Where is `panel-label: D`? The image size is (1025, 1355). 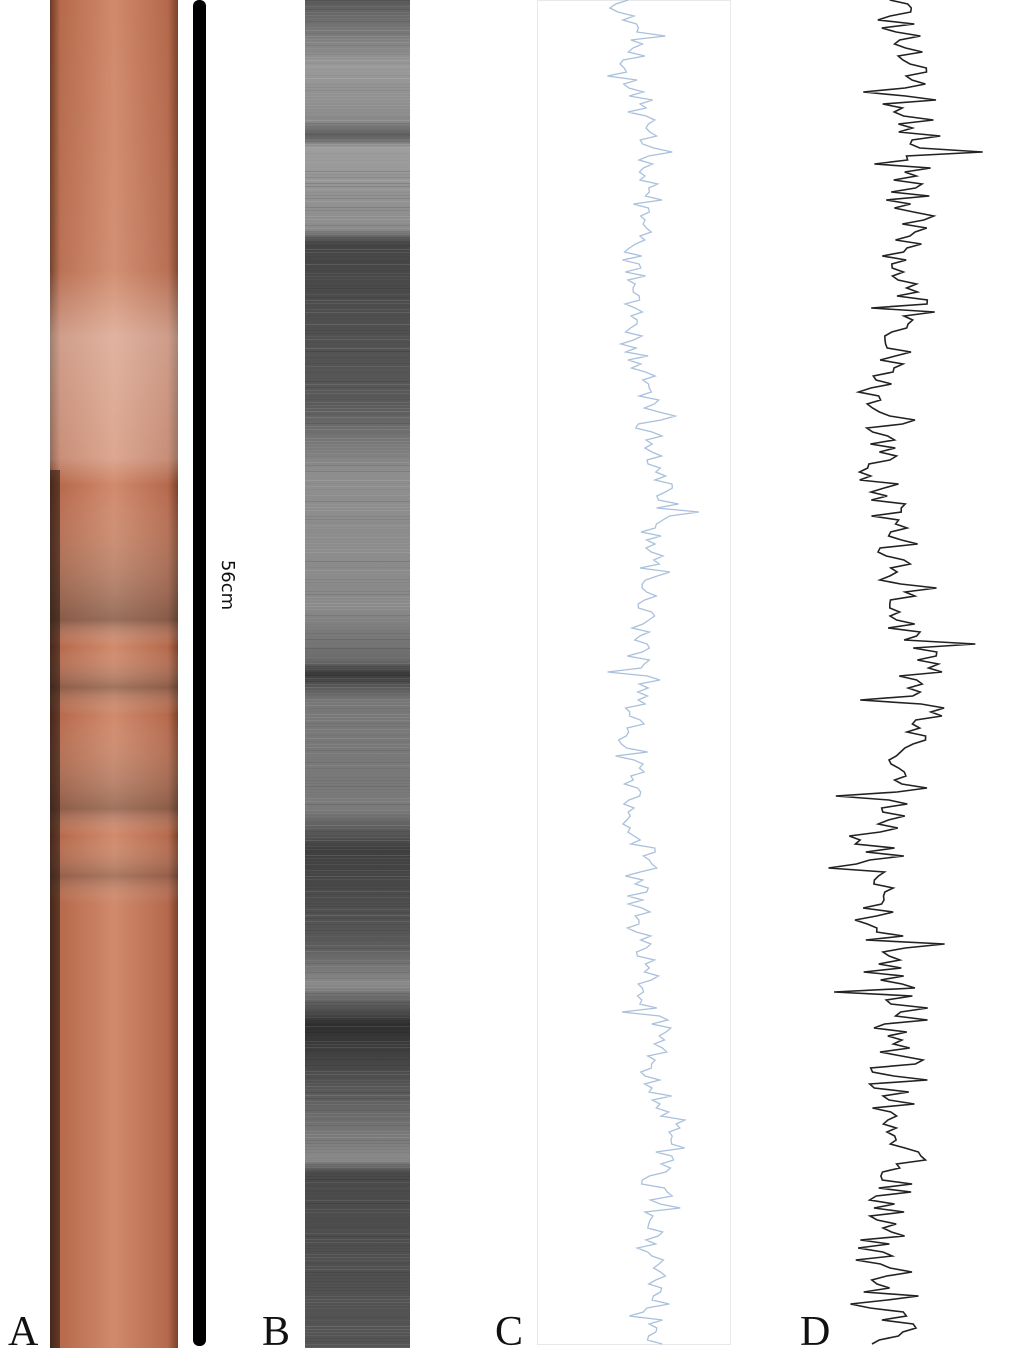 panel-label: D is located at coordinates (815, 1332).